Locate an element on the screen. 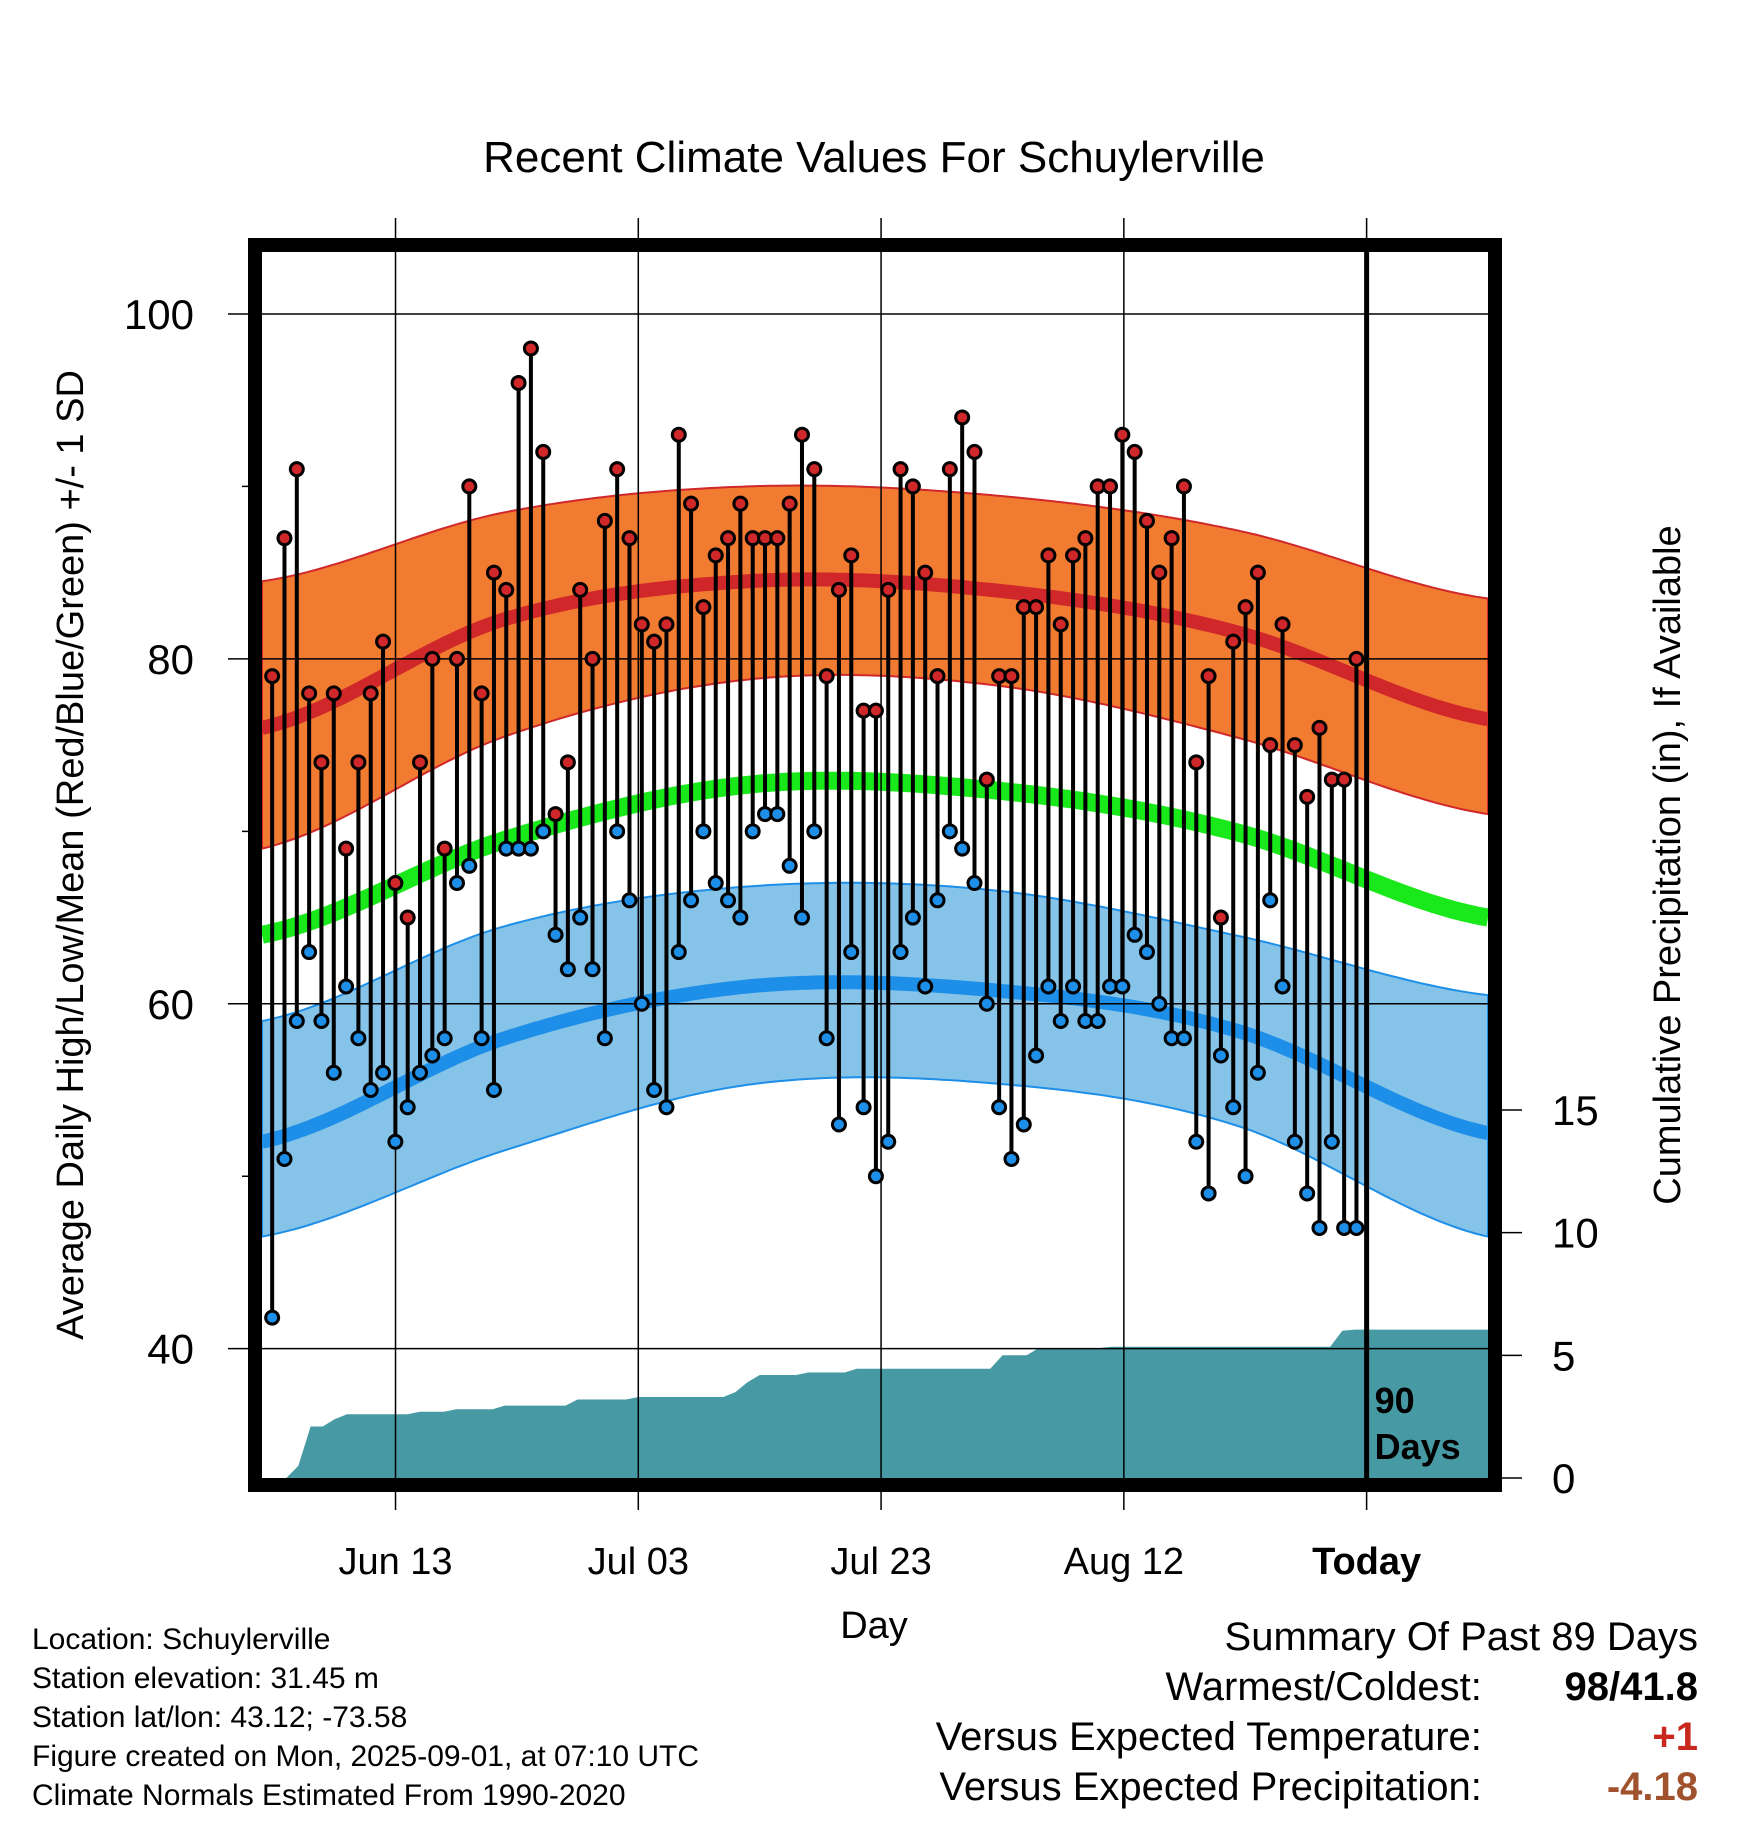 Image resolution: width=1748 pixels, height=1828 pixels. x-tick-label: Aug 12 is located at coordinates (1124, 1562).